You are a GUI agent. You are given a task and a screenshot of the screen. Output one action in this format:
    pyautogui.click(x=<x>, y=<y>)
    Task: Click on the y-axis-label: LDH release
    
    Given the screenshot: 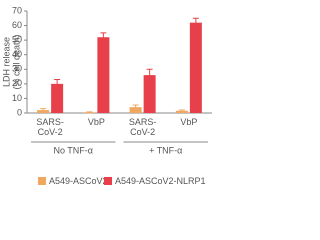 What is the action you would take?
    pyautogui.click(x=6, y=62)
    